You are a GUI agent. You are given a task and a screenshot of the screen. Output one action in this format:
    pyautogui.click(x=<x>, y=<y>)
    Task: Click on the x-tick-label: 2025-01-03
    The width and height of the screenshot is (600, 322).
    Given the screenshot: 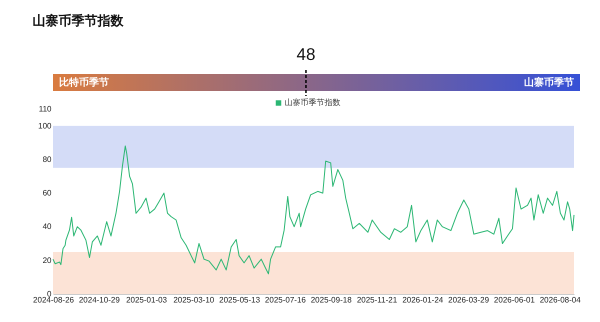 What is the action you would take?
    pyautogui.click(x=147, y=300)
    